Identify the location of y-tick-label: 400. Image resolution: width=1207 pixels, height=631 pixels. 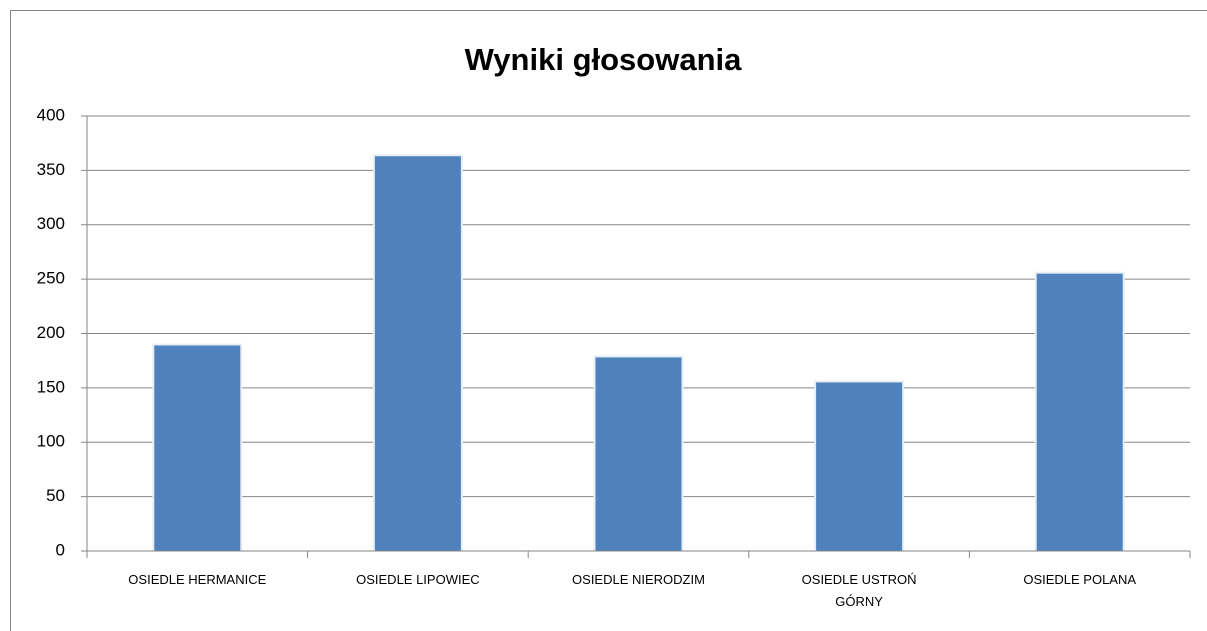
(51, 114).